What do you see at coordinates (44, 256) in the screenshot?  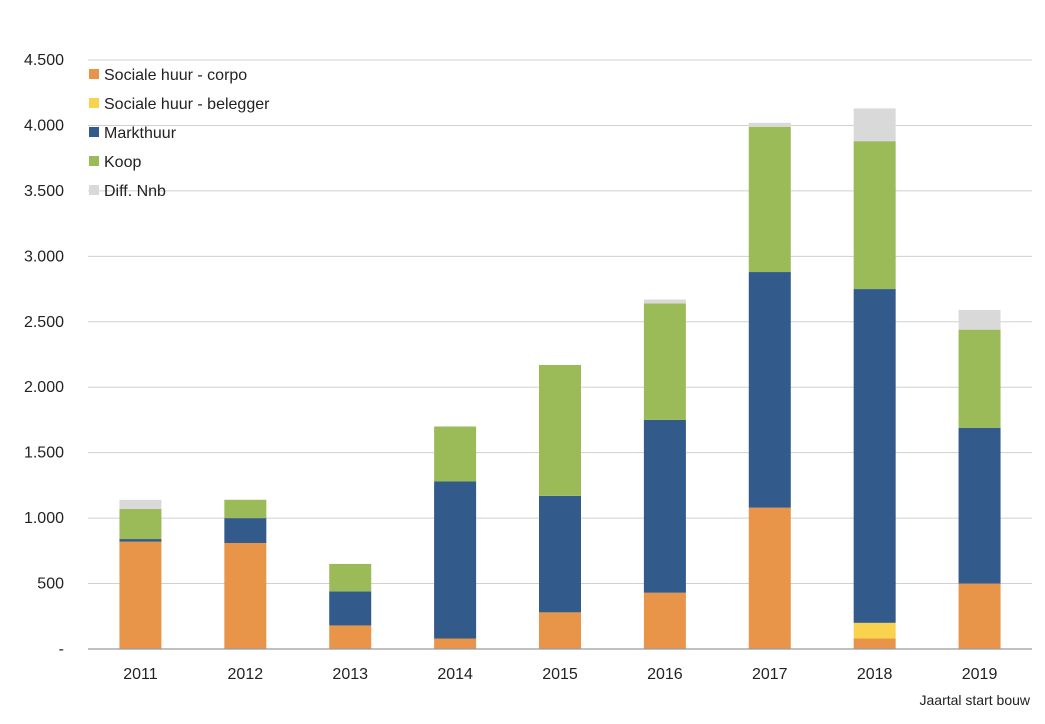 I see `y-tick-label: 3.000` at bounding box center [44, 256].